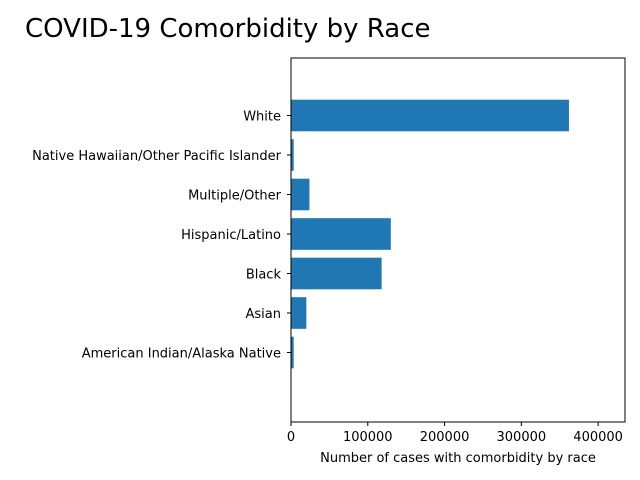 The width and height of the screenshot is (640, 480). Describe the element at coordinates (458, 458) in the screenshot. I see `x-axis-label: Number of cases with comorbidity by race` at that location.